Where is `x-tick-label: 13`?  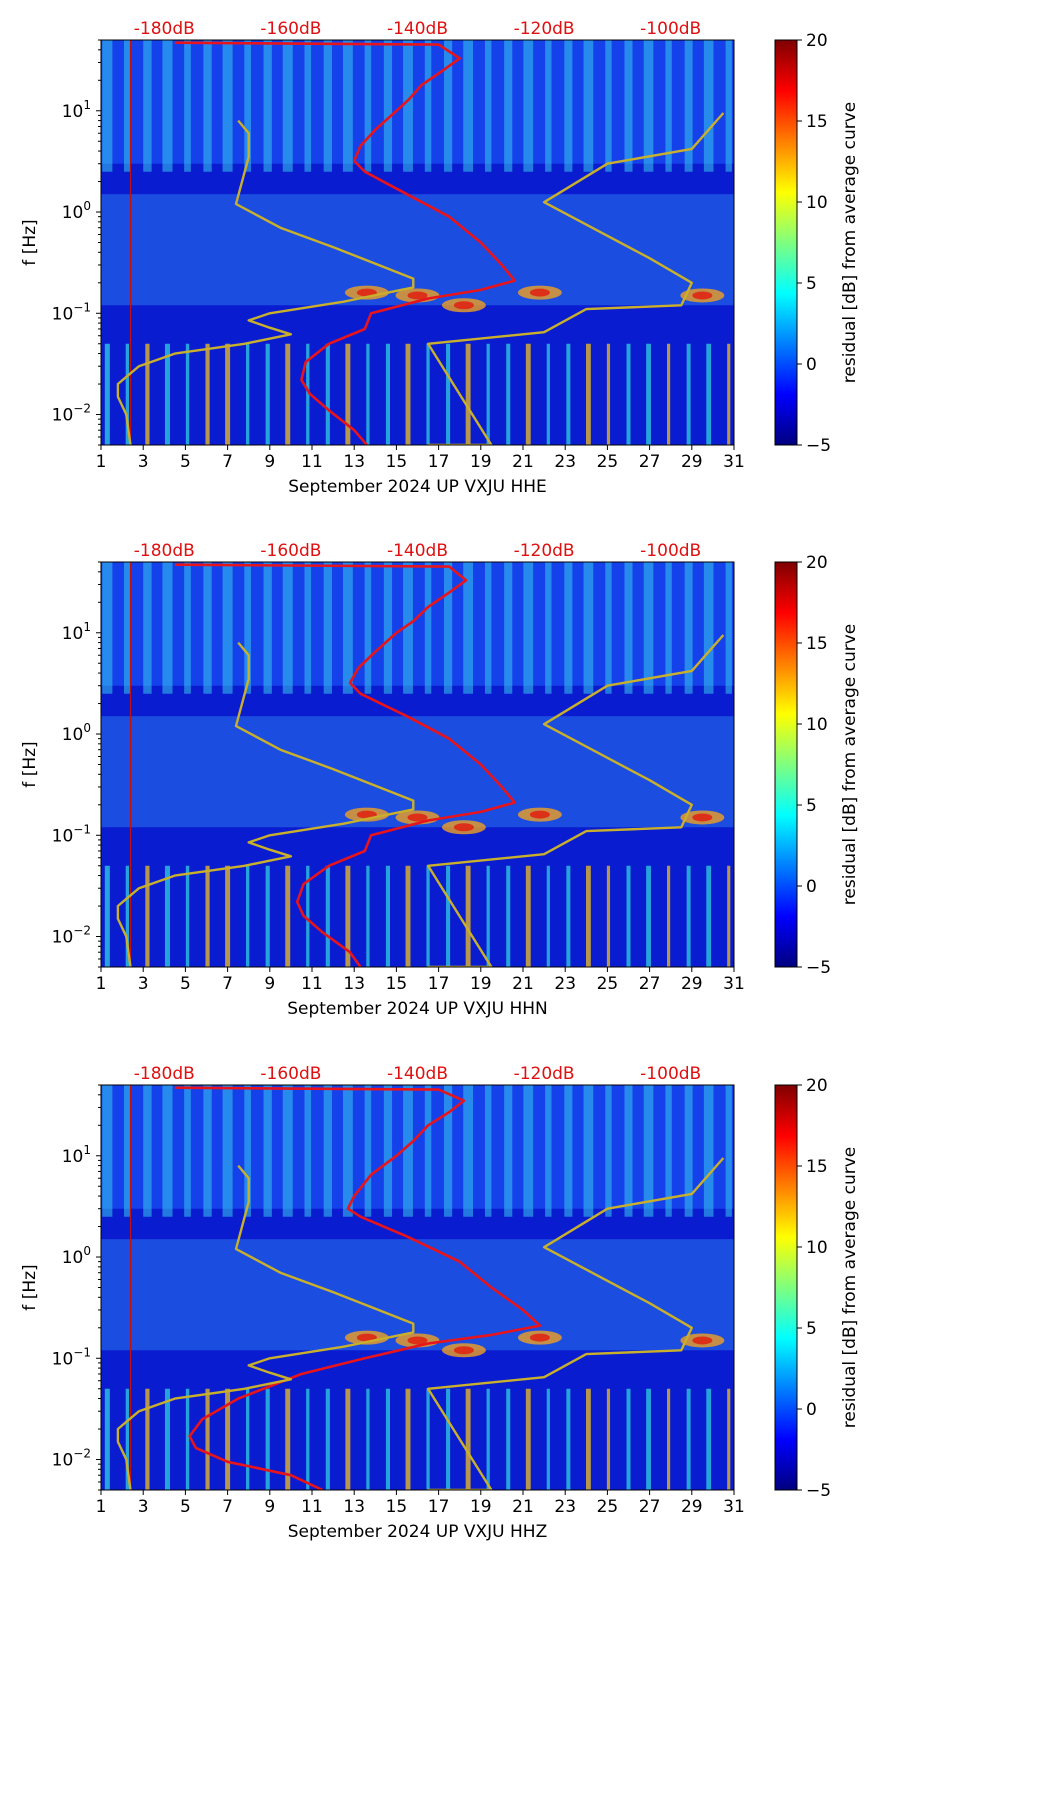
x-tick-label: 13 is located at coordinates (354, 1507).